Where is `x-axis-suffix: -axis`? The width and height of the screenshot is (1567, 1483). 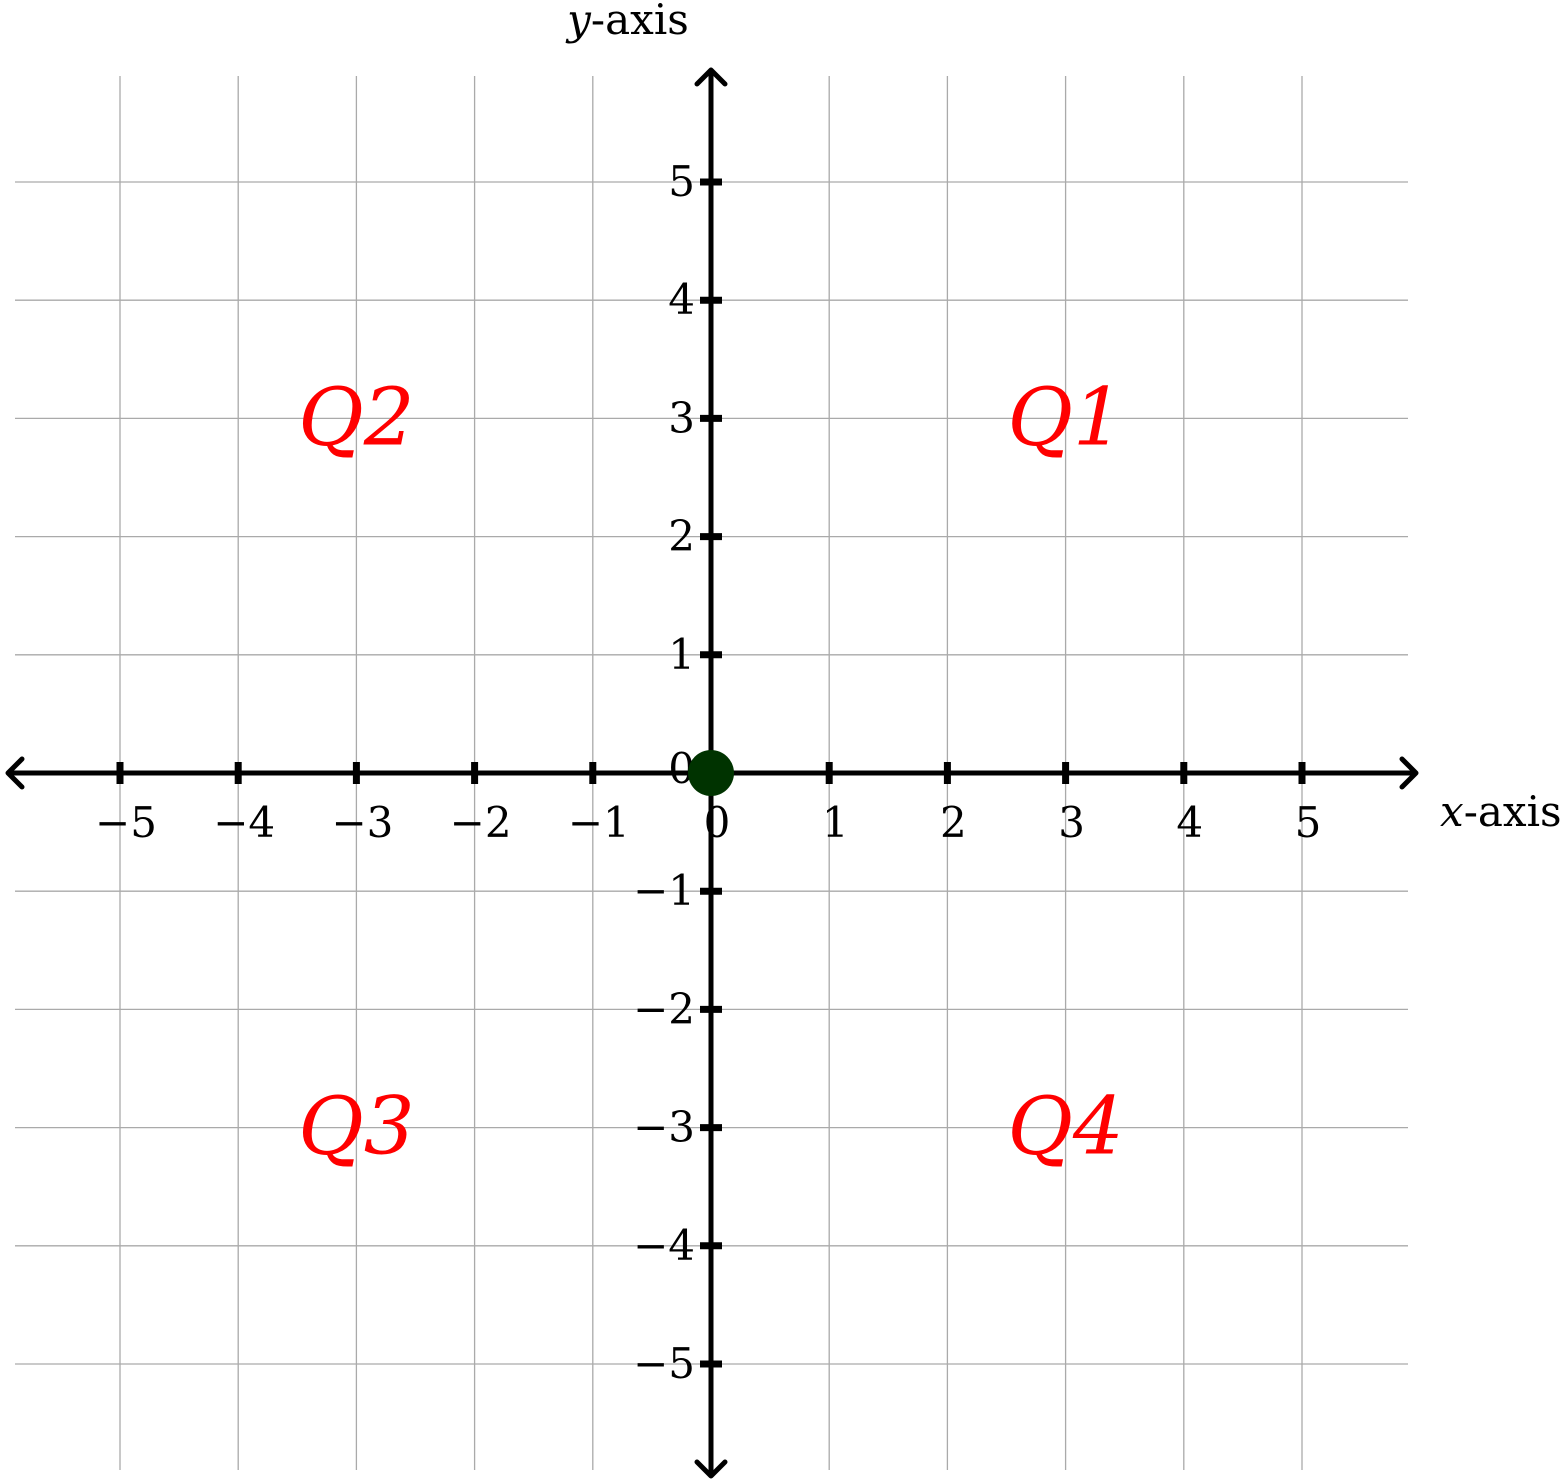
x-axis-suffix: -axis is located at coordinates (1513, 811).